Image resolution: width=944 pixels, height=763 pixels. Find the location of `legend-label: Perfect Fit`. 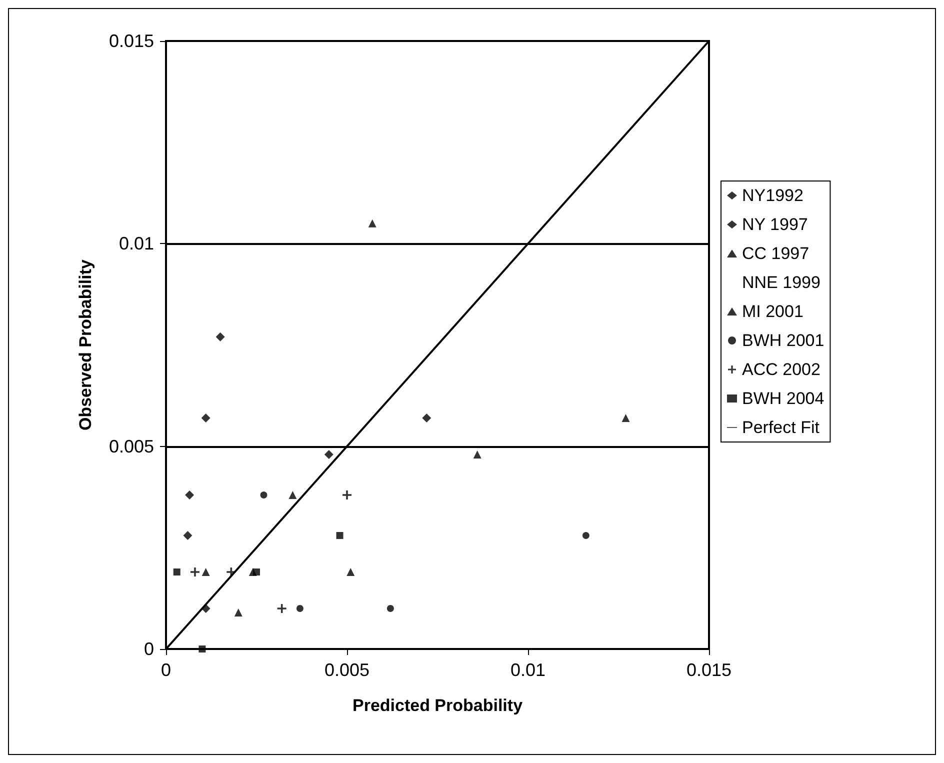

legend-label: Perfect Fit is located at coordinates (781, 427).